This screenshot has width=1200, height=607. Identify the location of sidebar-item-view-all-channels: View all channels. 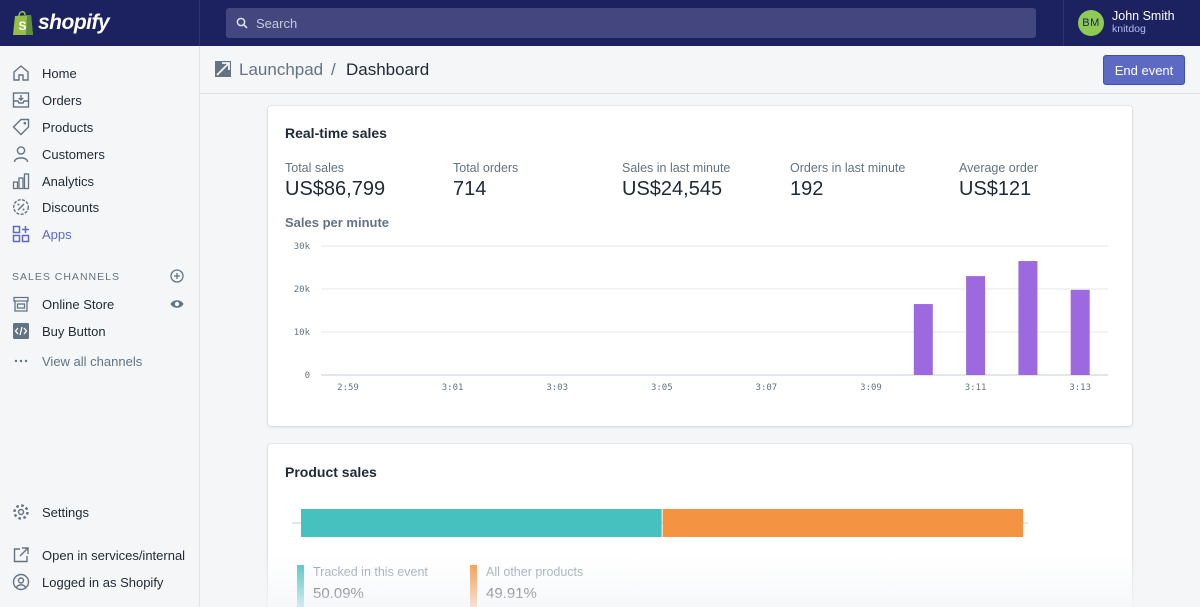
(100, 361).